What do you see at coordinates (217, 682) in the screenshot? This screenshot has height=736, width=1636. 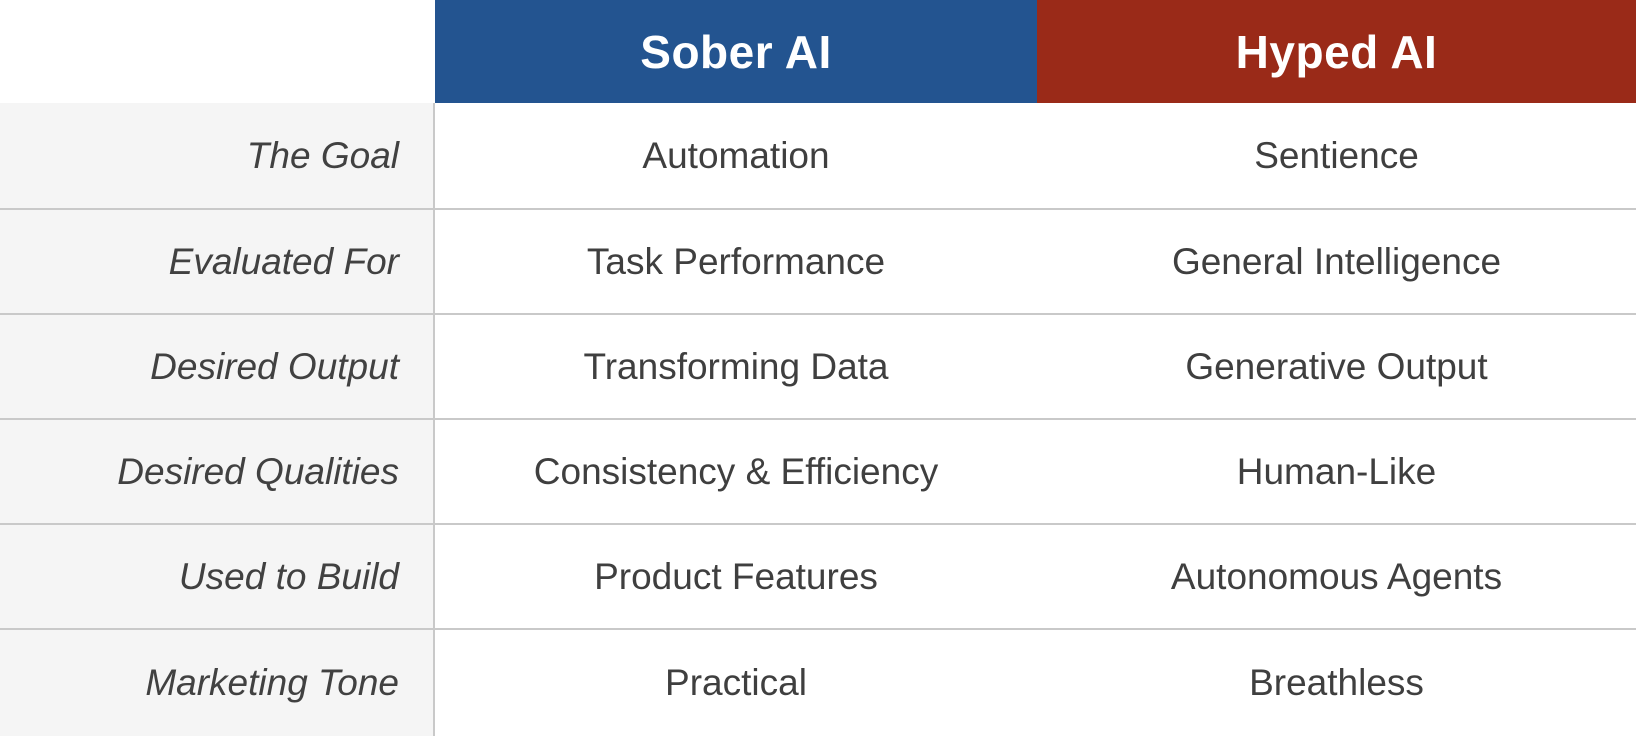 I see `row-label-marketing-tone: Marketing Tone` at bounding box center [217, 682].